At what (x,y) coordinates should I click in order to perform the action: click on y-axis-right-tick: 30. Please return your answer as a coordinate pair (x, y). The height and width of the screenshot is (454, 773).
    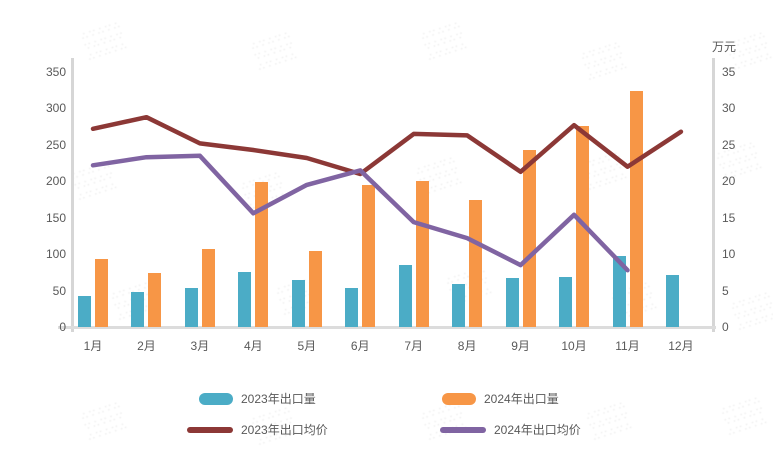
    Looking at the image, I should click on (729, 108).